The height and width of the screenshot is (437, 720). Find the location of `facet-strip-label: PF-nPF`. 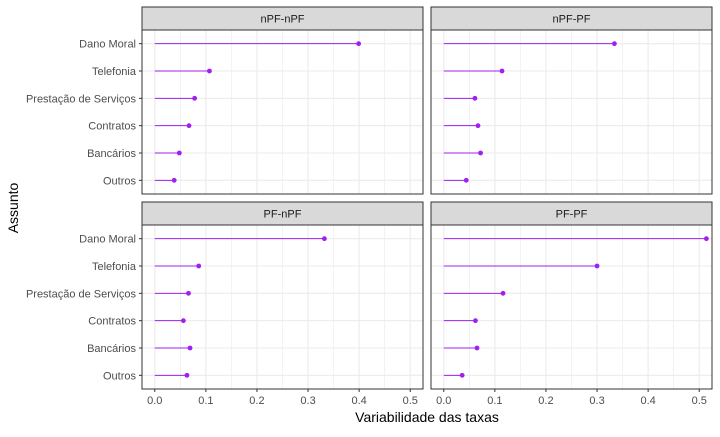

facet-strip-label: PF-nPF is located at coordinates (283, 215).